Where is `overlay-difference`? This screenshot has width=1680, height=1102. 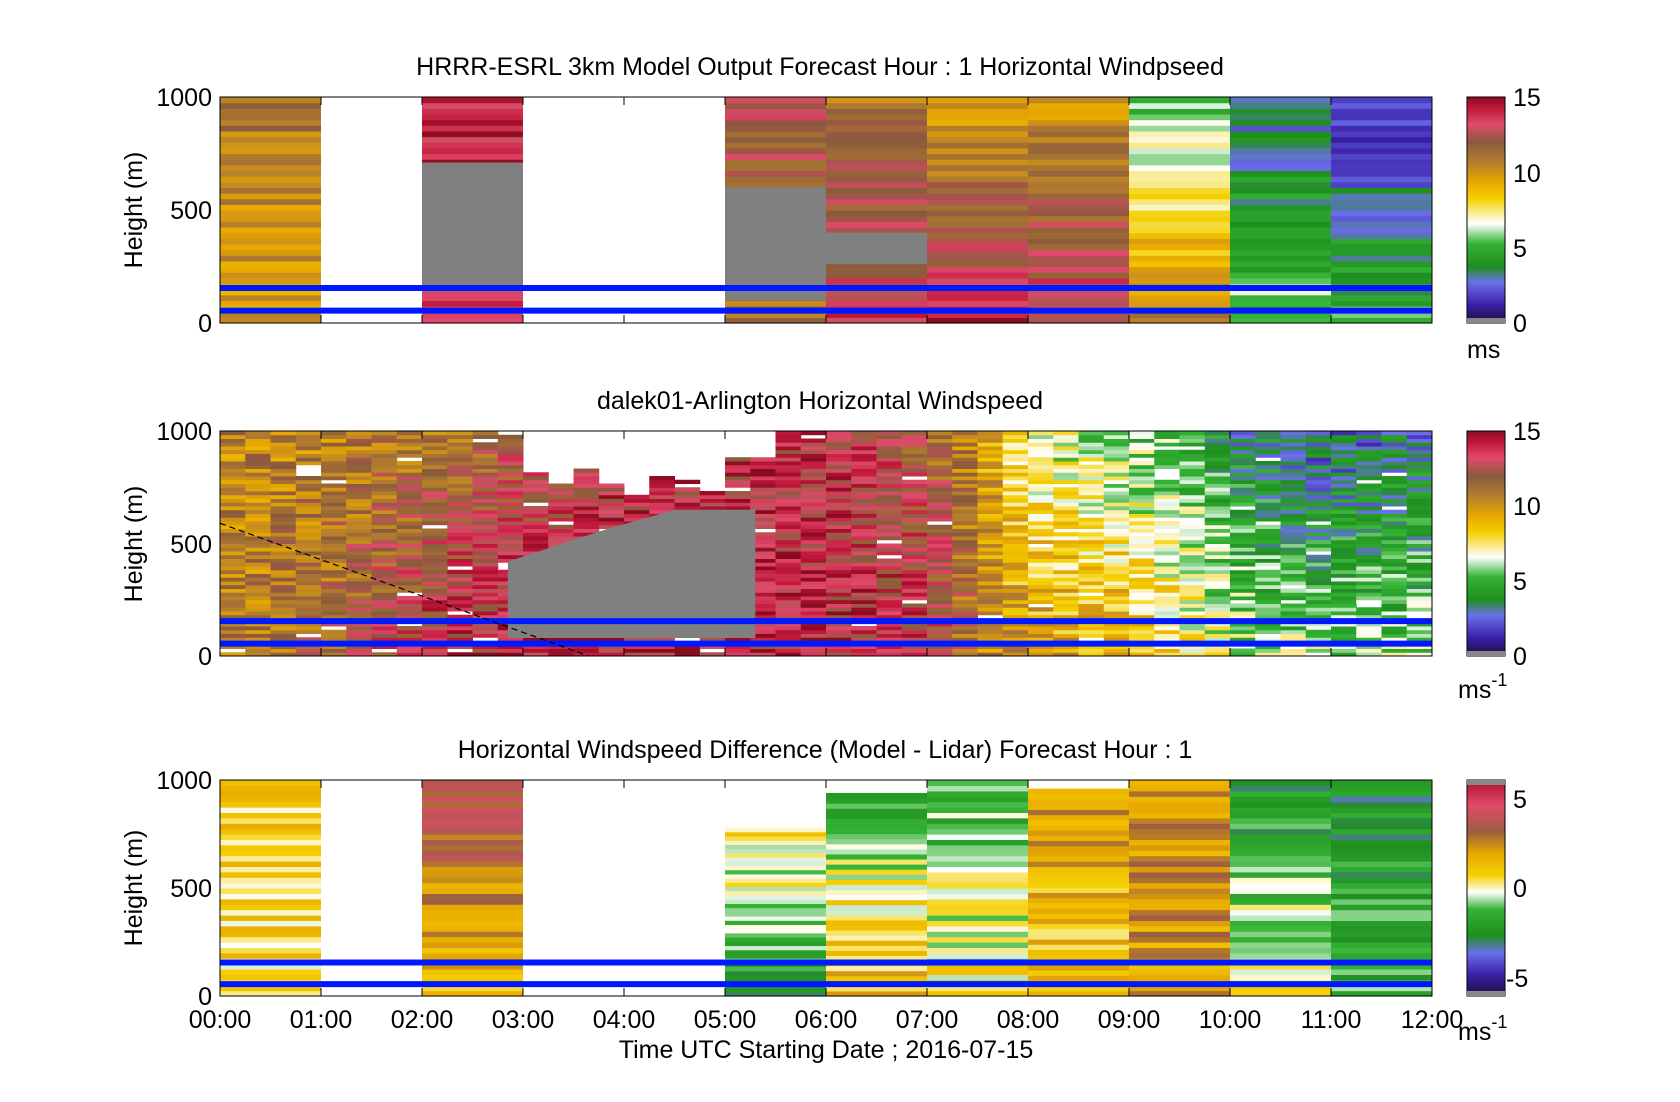 overlay-difference is located at coordinates (826, 973).